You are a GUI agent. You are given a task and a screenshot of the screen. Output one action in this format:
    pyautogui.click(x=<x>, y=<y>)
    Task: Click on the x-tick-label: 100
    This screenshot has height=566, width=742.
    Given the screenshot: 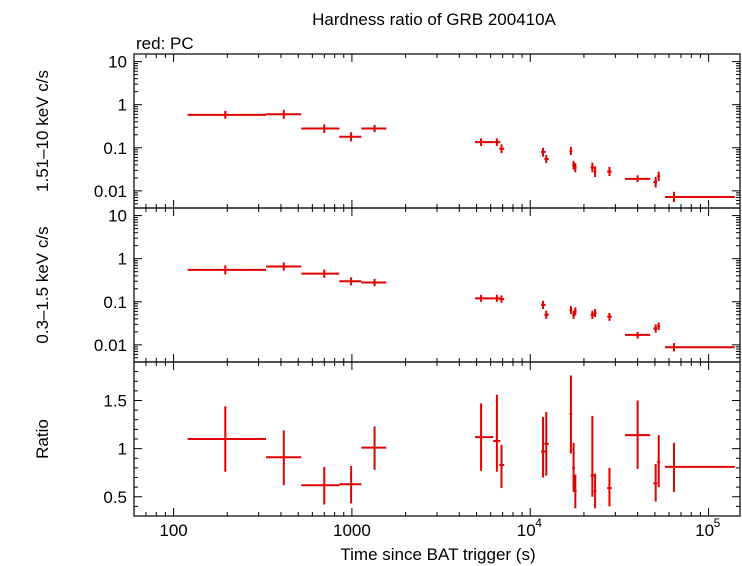 What is the action you would take?
    pyautogui.click(x=173, y=530)
    